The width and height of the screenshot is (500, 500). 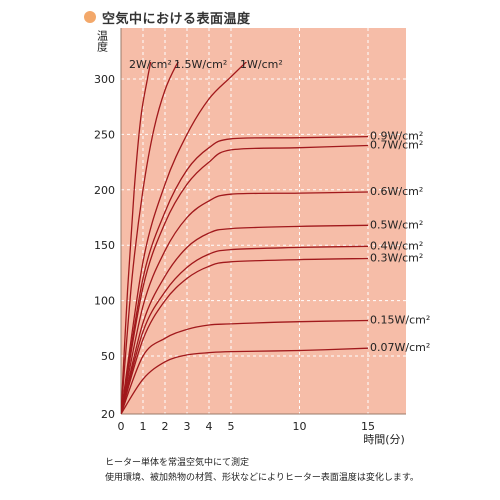 What do you see at coordinates (104, 245) in the screenshot?
I see `y-tick-label: 150` at bounding box center [104, 245].